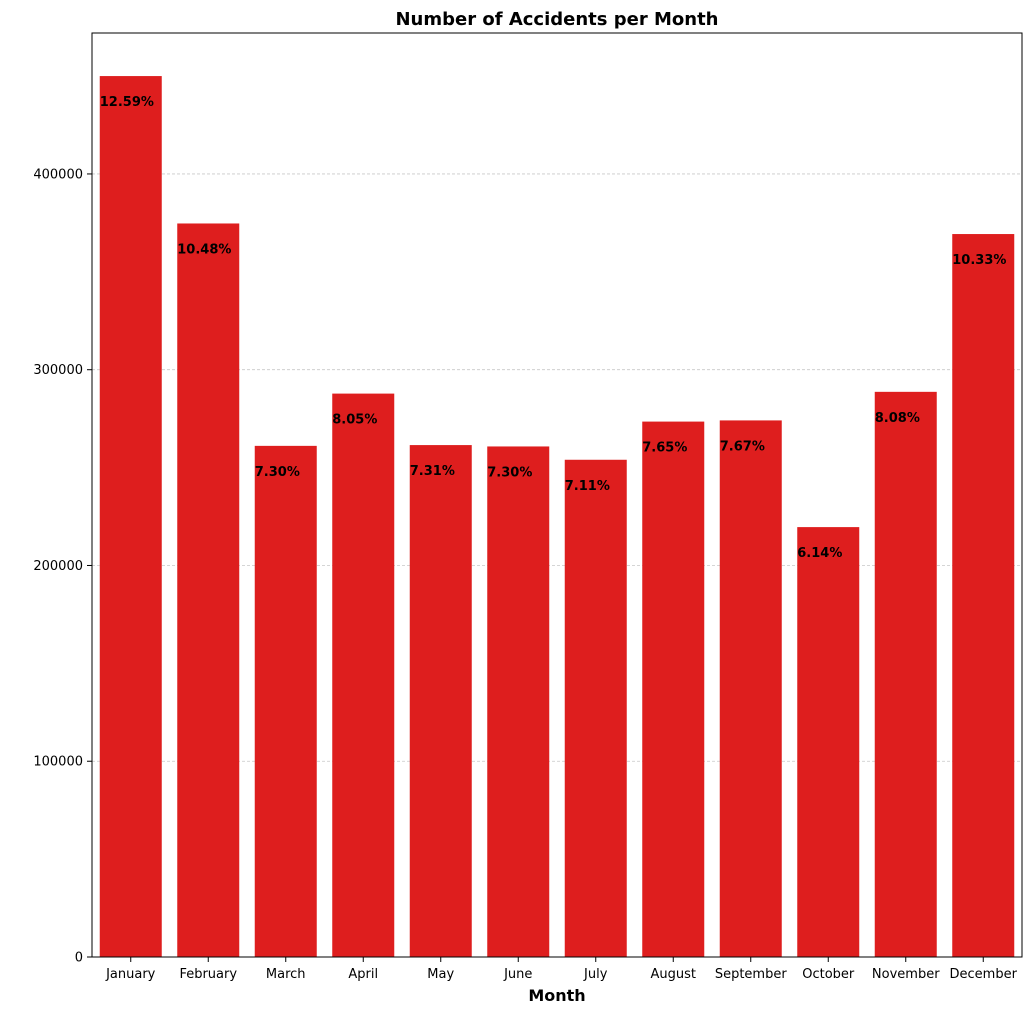 This screenshot has width=1031, height=1014. I want to click on y-tick-label: 400000, so click(58, 174).